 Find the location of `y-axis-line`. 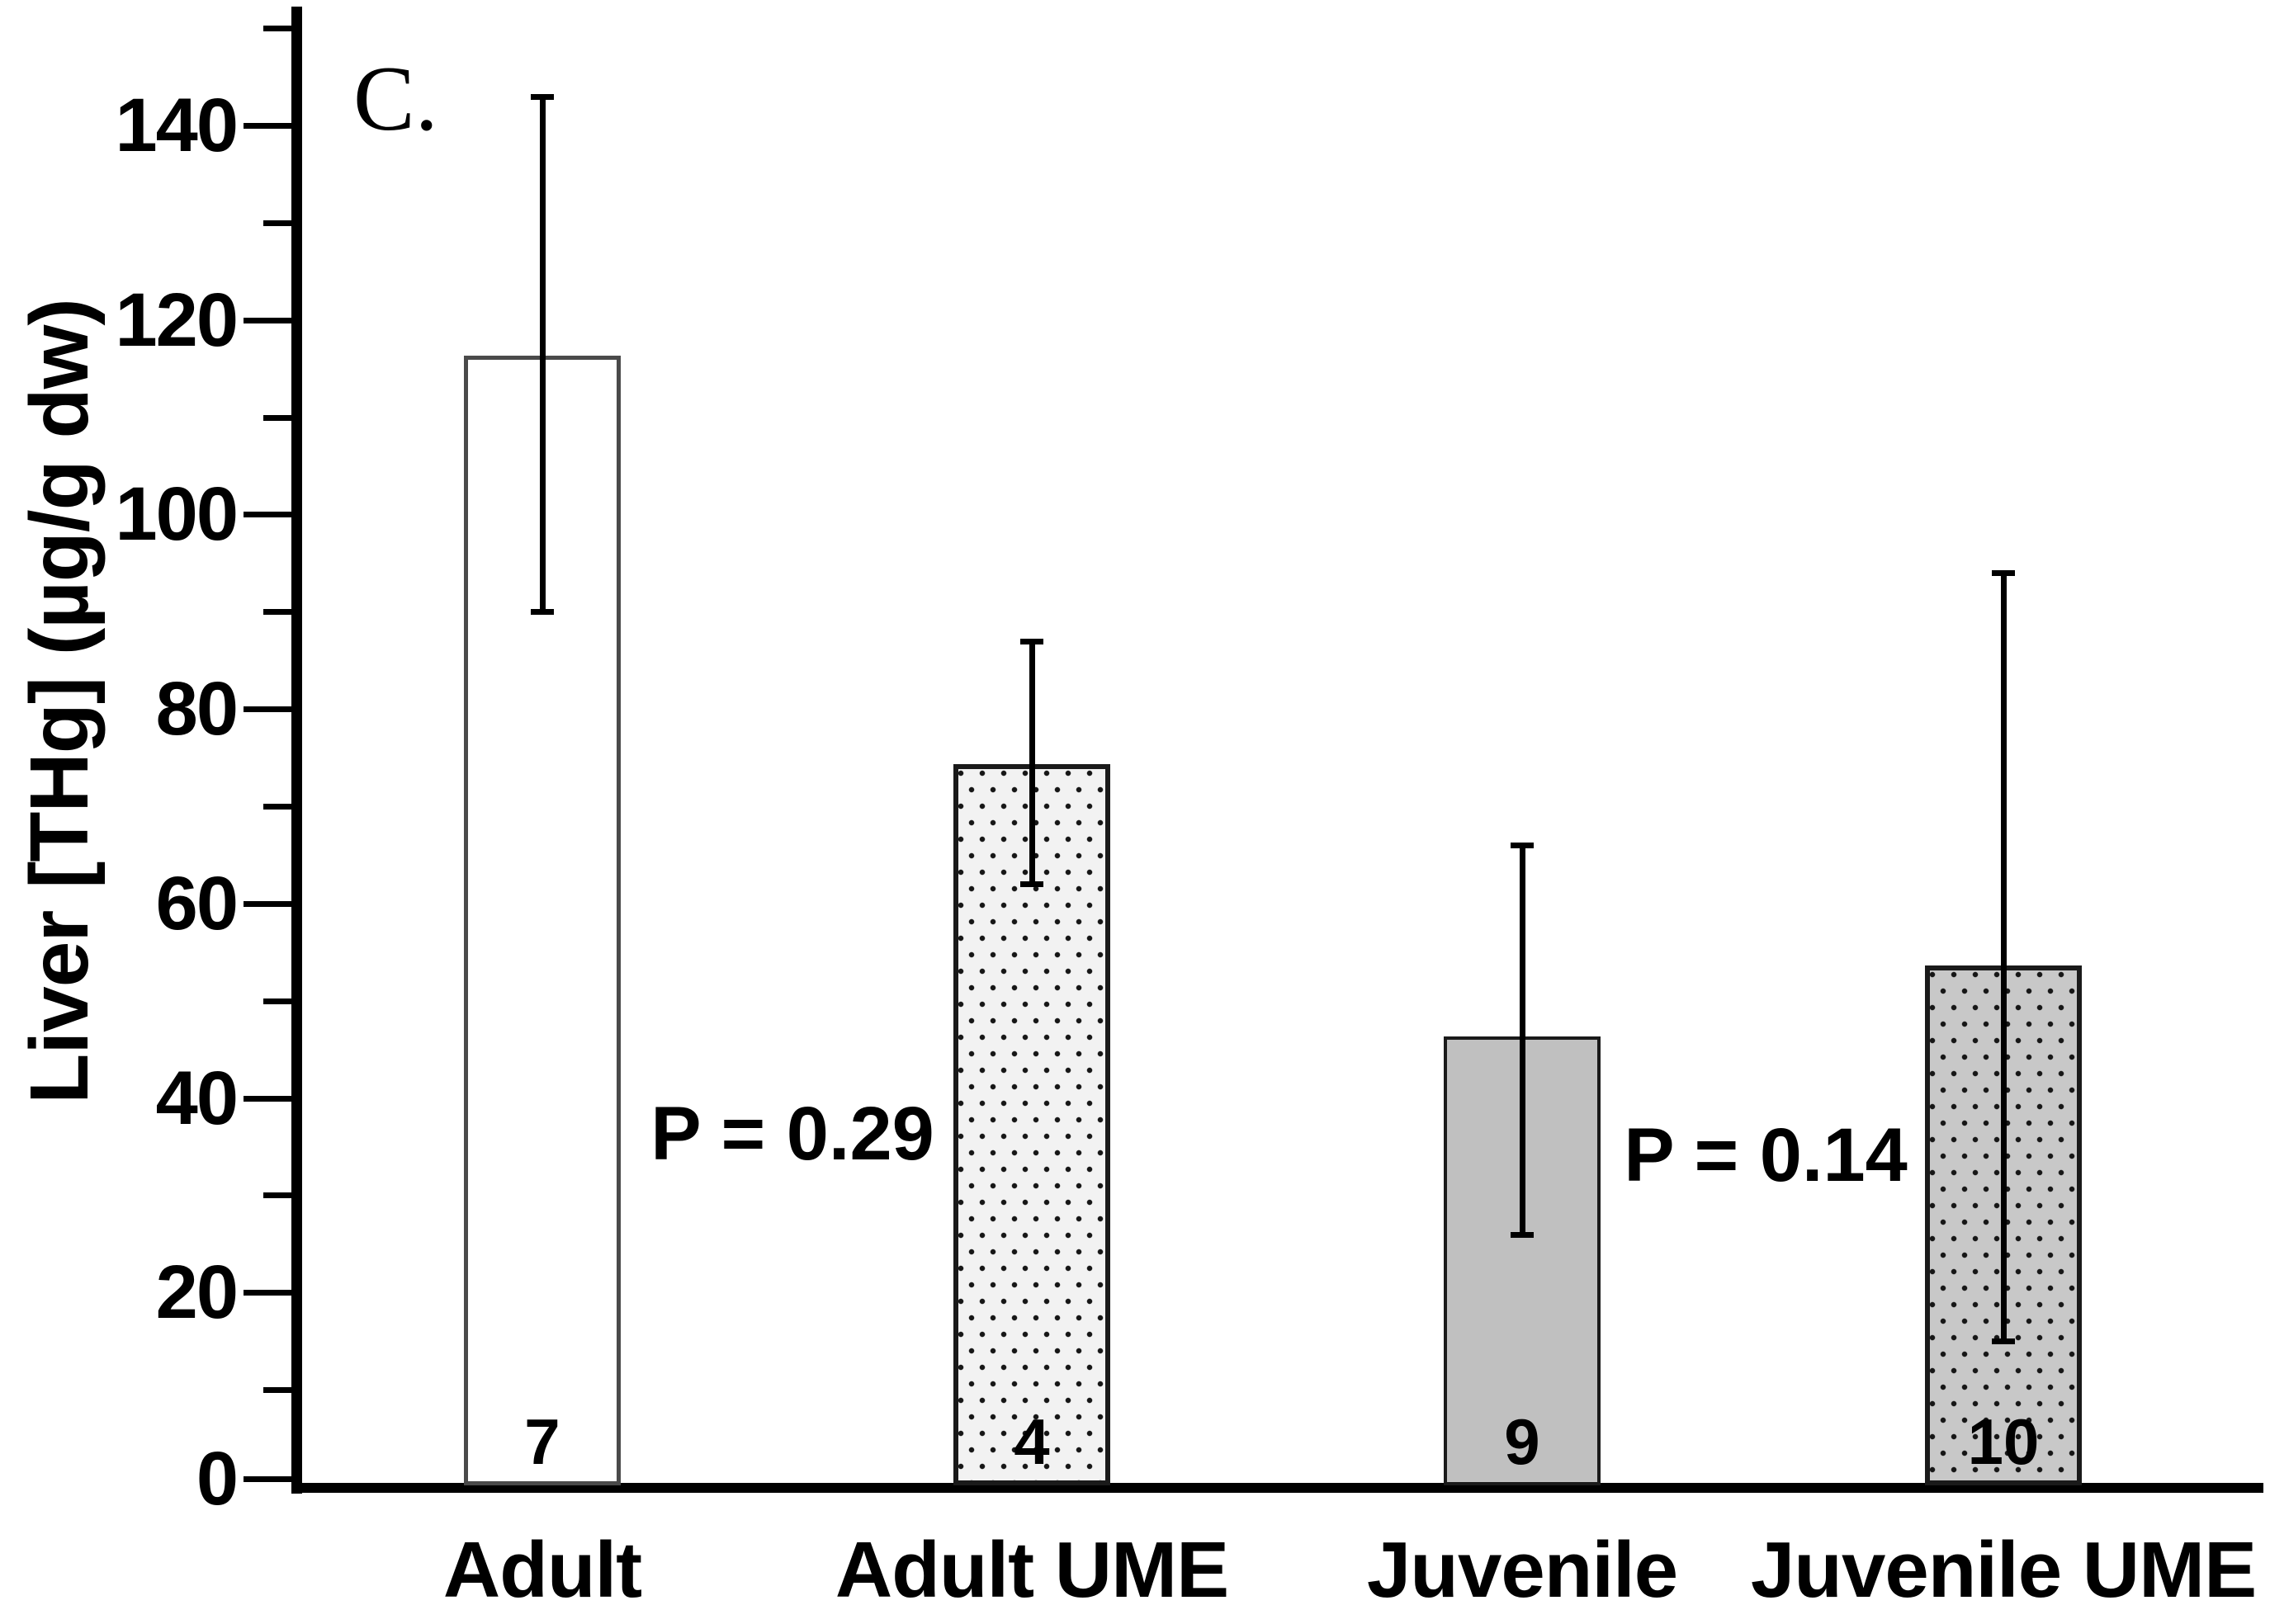

y-axis-line is located at coordinates (296, 750).